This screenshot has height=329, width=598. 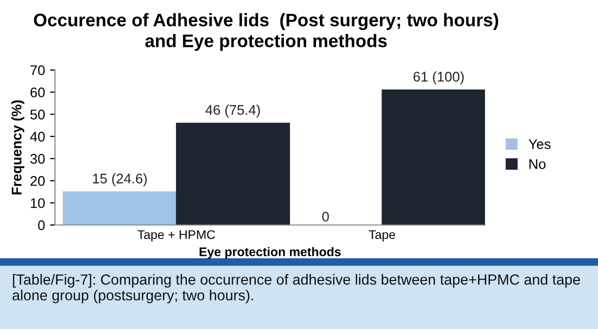 What do you see at coordinates (232, 111) in the screenshot?
I see `data-label: 46 (75.4)` at bounding box center [232, 111].